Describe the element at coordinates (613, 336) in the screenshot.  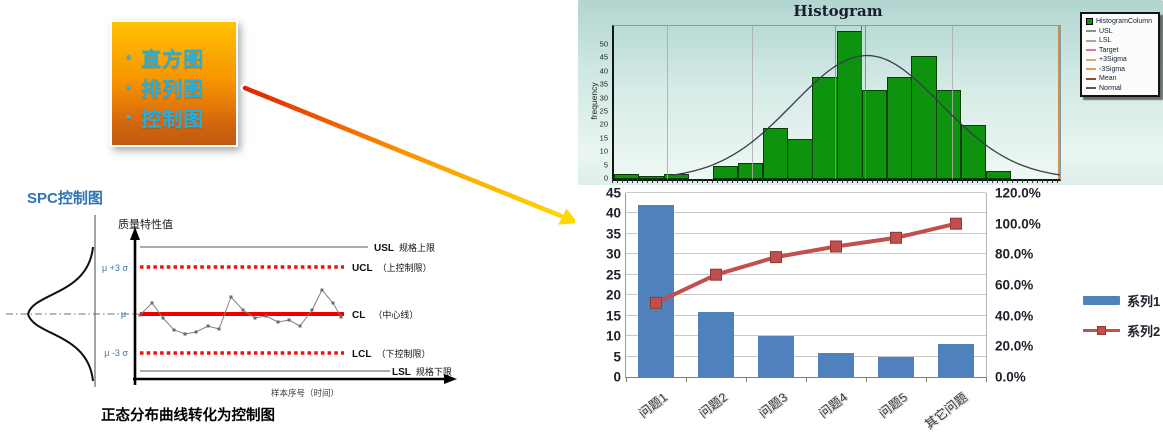
I see `left-tick-label: 10` at that location.